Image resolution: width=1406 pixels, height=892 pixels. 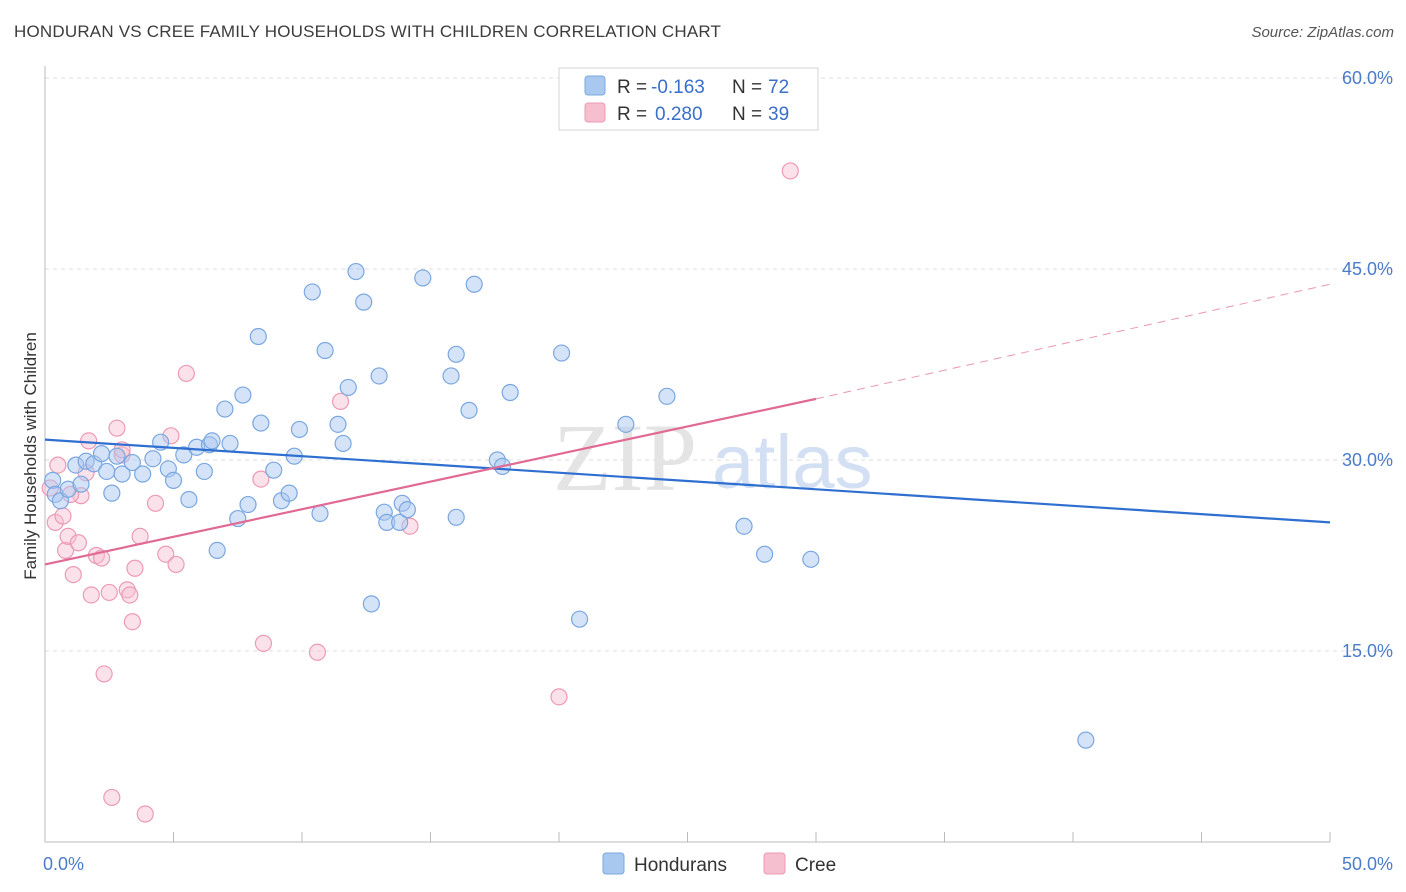 What do you see at coordinates (778, 87) in the screenshot?
I see `legend-n-value-1: 72` at bounding box center [778, 87].